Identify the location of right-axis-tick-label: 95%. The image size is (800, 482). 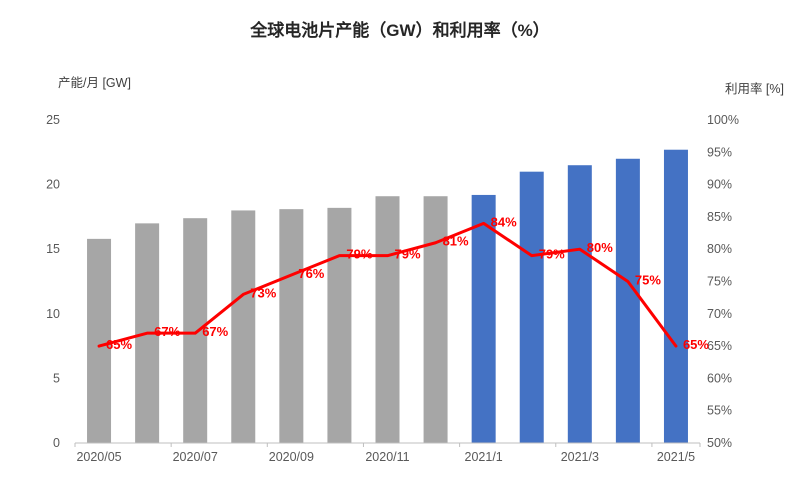
(719, 152).